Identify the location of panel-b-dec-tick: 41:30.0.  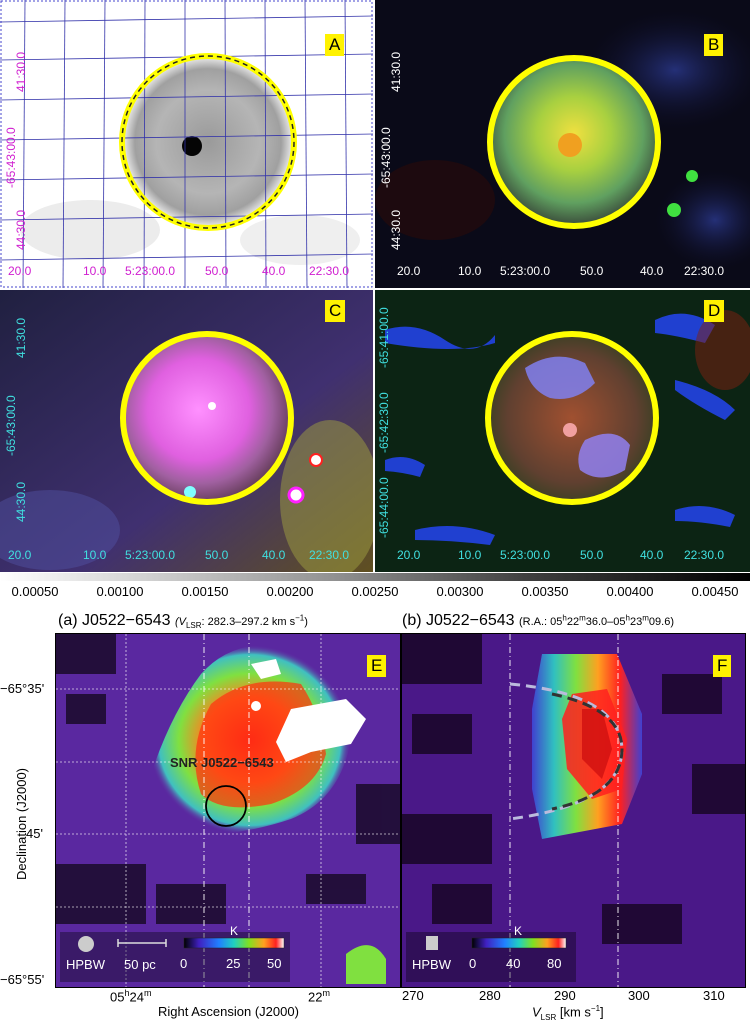
(396, 71).